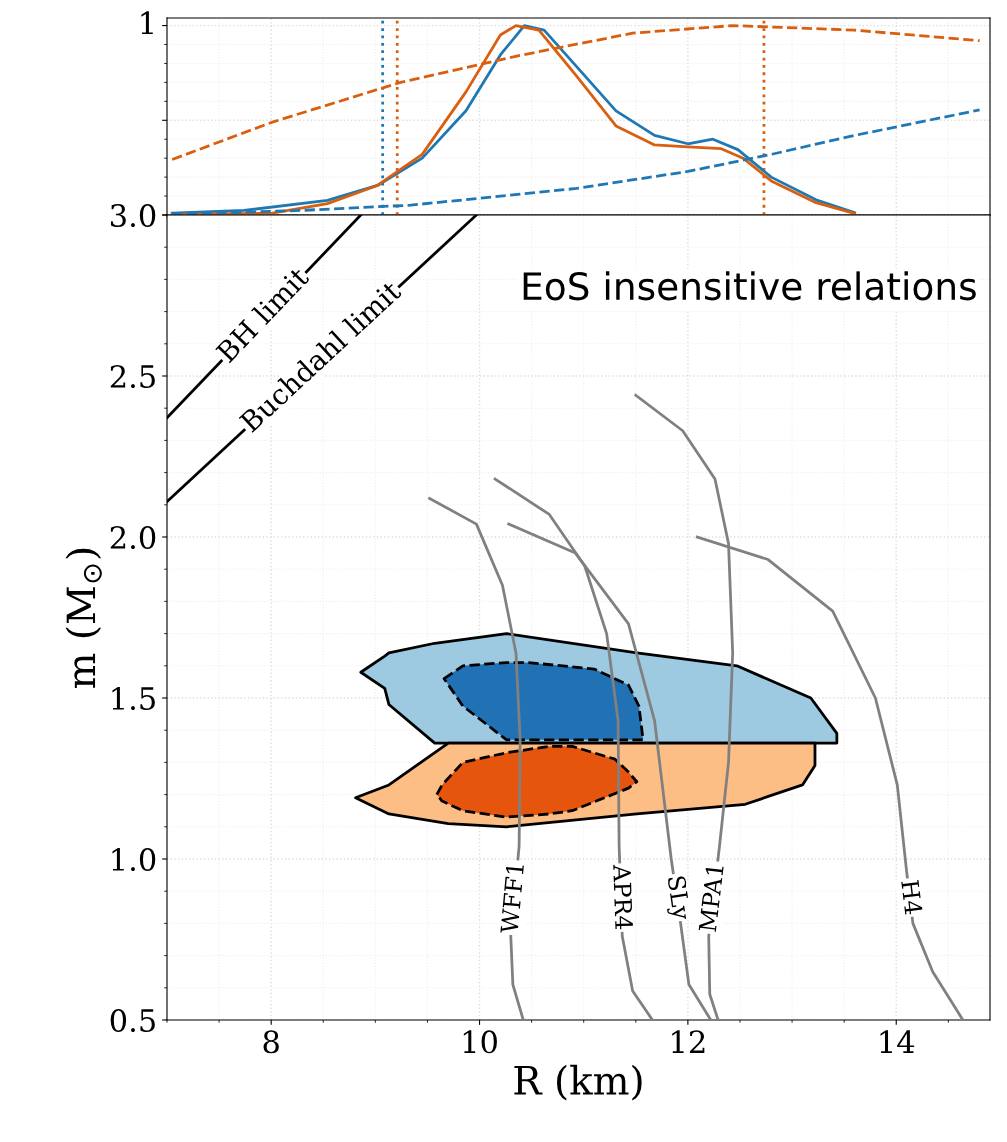 This screenshot has height=1142, width=1007. I want to click on y-tick-label: 0.5, so click(132, 1020).